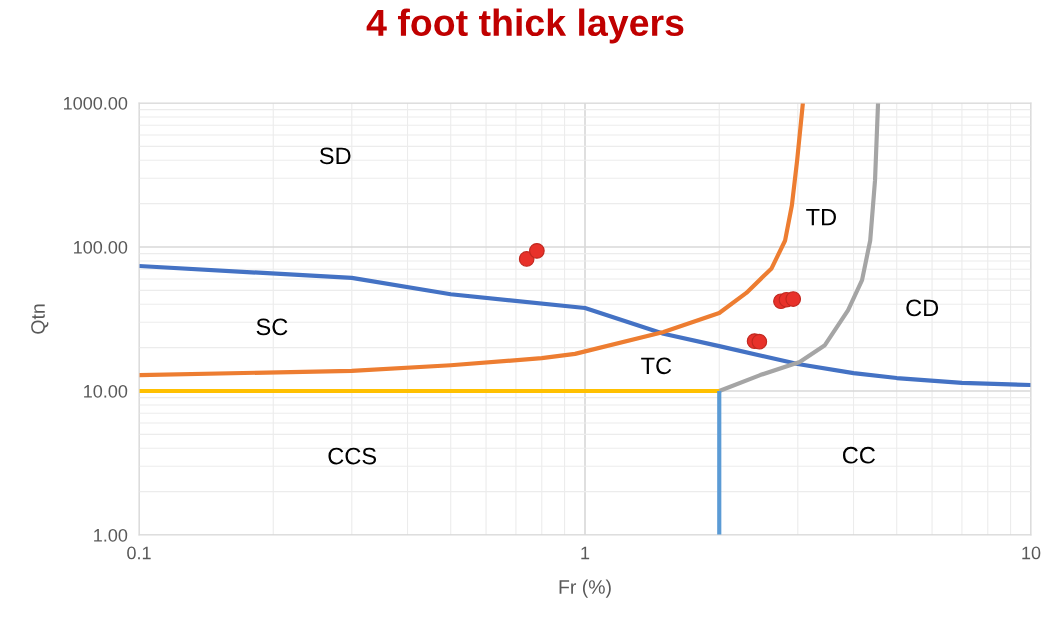 The image size is (1051, 620). What do you see at coordinates (585, 553) in the screenshot?
I see `x-tick-label: 1` at bounding box center [585, 553].